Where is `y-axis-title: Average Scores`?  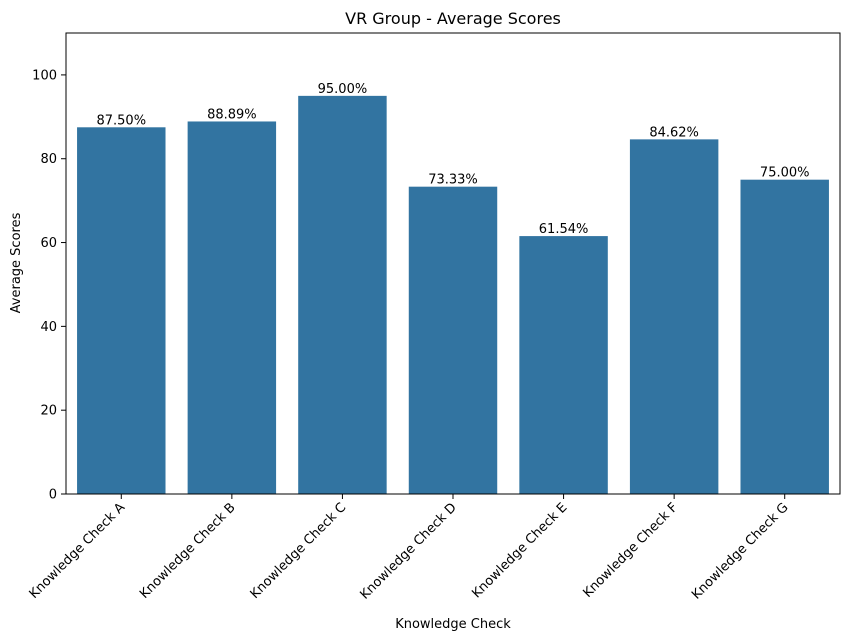
y-axis-title: Average Scores is located at coordinates (16, 262).